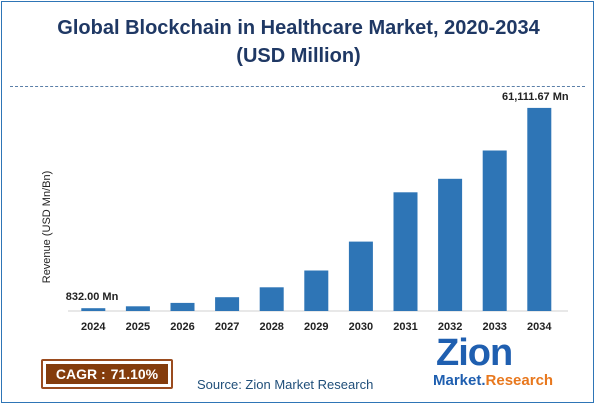 Image resolution: width=597 pixels, height=406 pixels. I want to click on bar-2029, so click(316, 290).